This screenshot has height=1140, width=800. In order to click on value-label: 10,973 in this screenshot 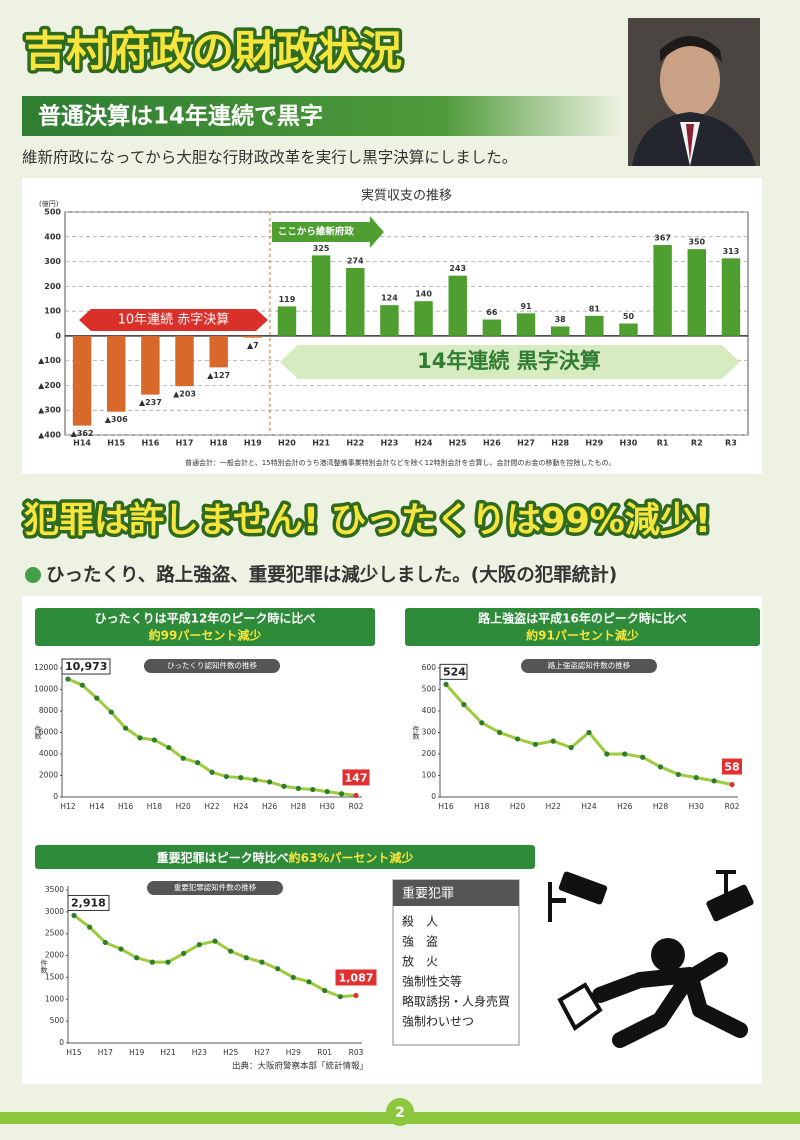, I will do `click(86, 666)`.